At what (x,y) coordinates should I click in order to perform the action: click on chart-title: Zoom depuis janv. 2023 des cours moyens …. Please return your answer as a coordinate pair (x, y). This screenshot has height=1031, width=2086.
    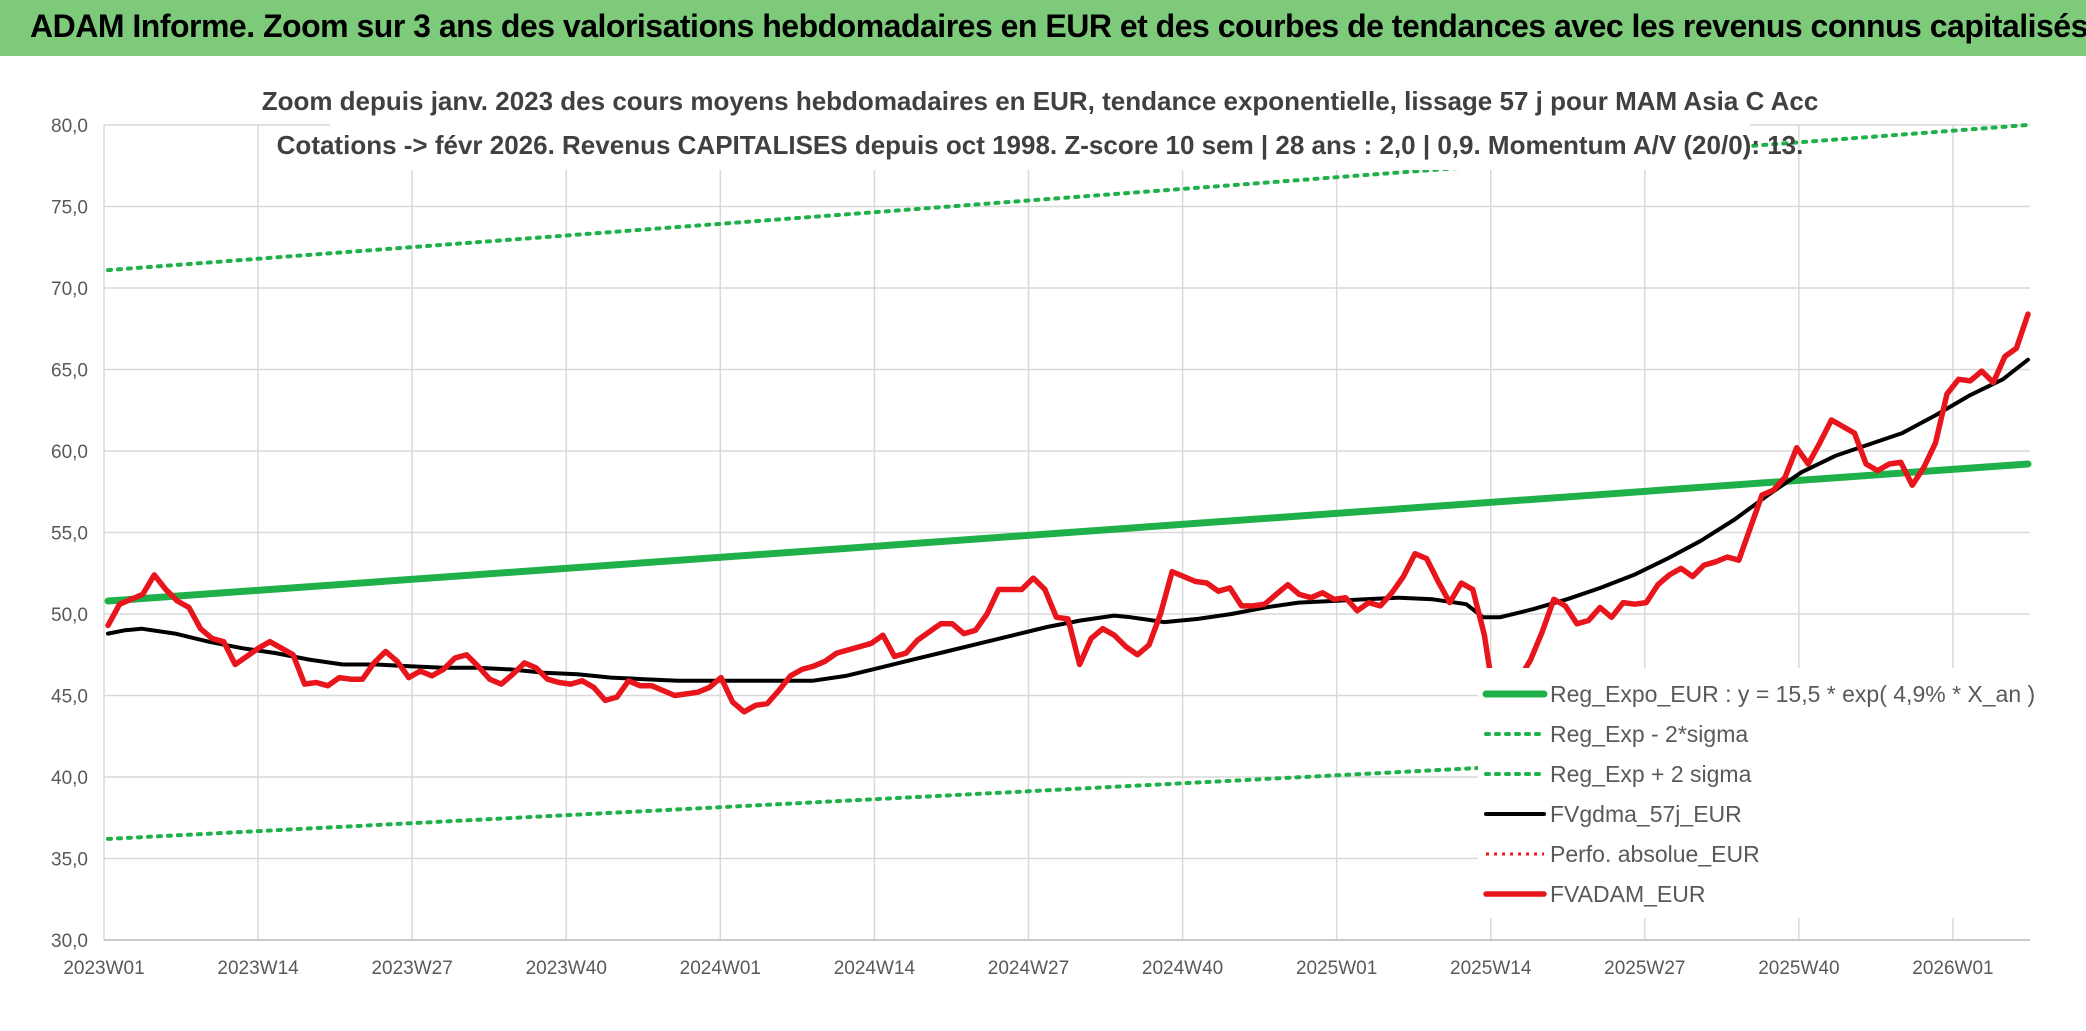
    Looking at the image, I should click on (1040, 124).